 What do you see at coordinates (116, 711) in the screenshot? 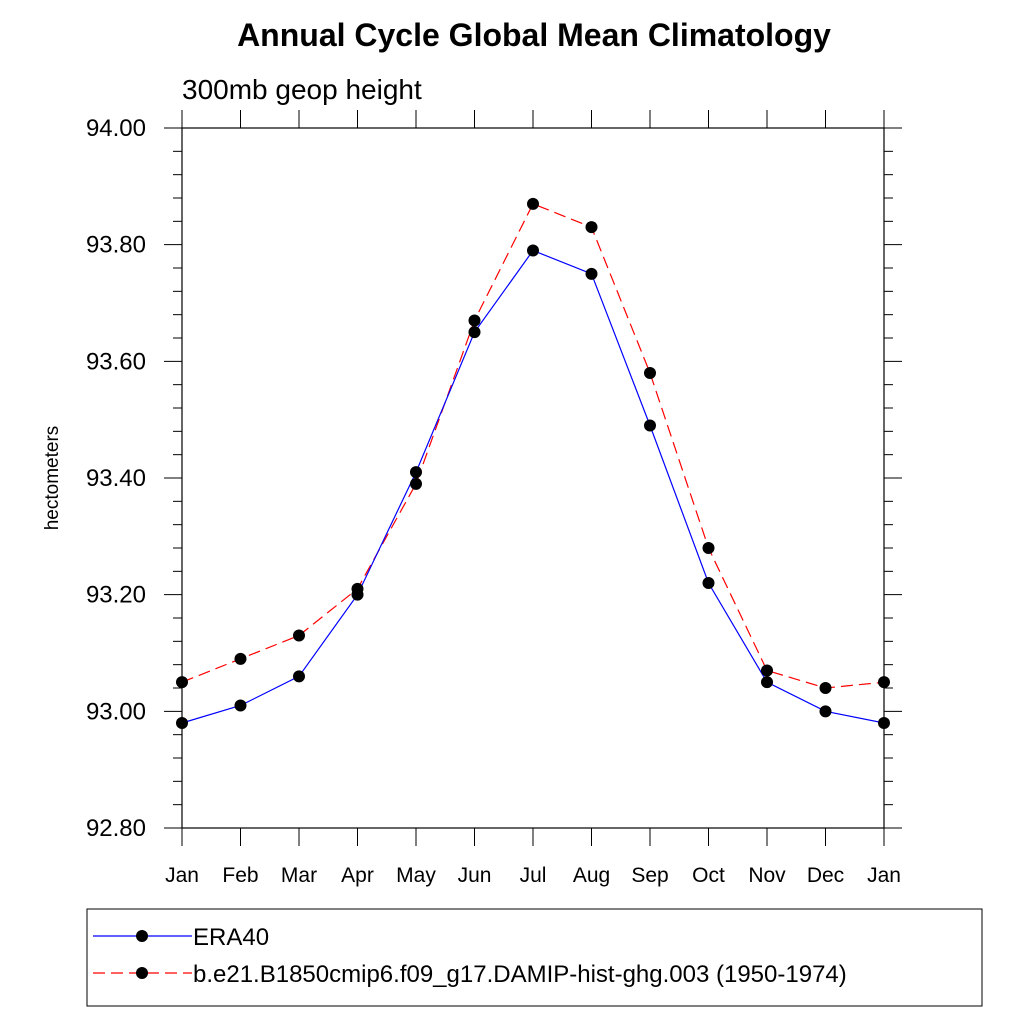
I see `y-tick-label: 93.00` at bounding box center [116, 711].